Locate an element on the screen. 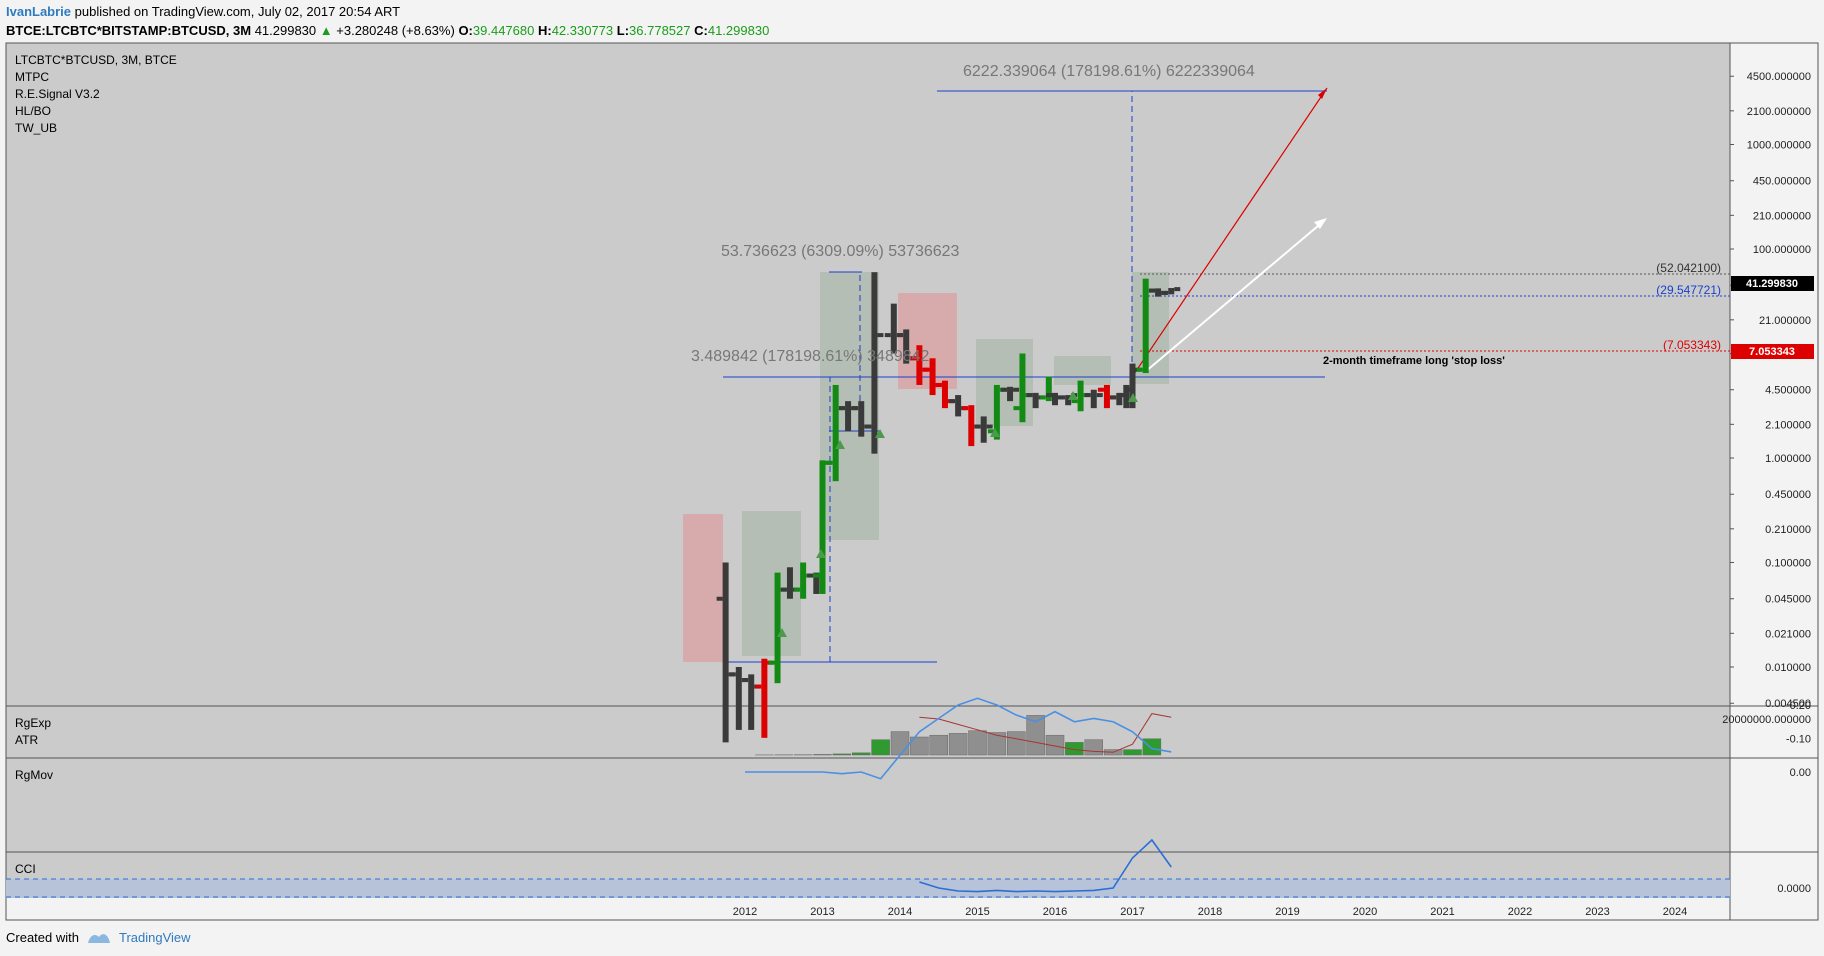  footer: Created with TradingView is located at coordinates (98, 937).